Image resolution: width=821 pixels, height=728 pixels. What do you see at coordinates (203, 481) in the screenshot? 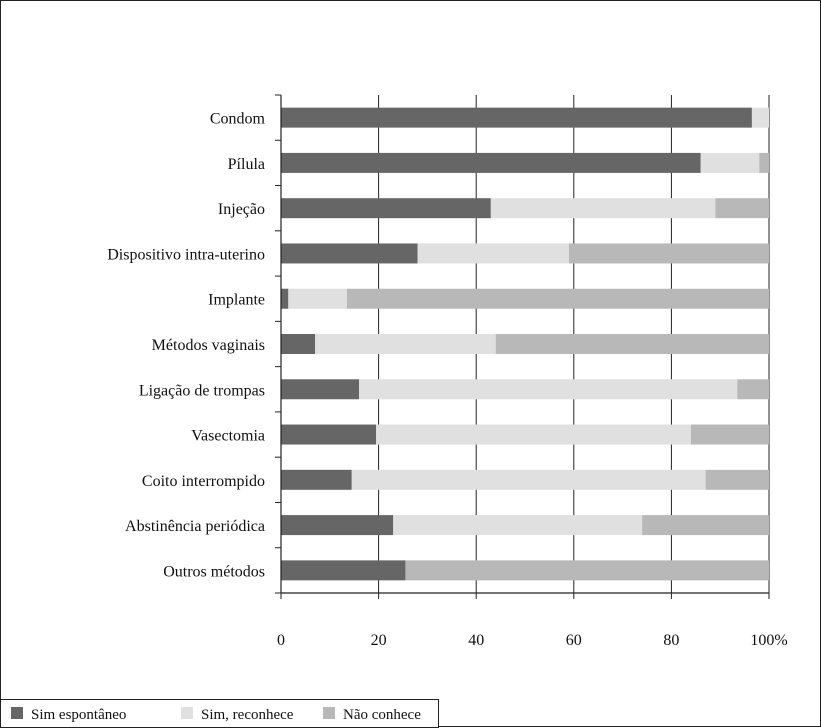
I see `category-label: Coito interrompido` at bounding box center [203, 481].